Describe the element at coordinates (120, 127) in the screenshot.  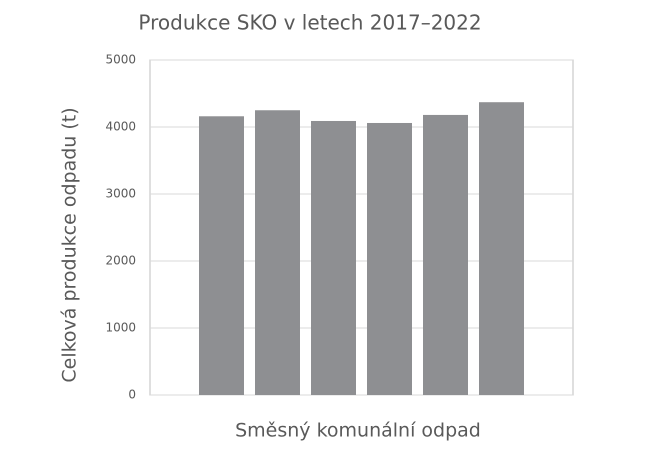
I see `y-tick-label: 4000` at that location.